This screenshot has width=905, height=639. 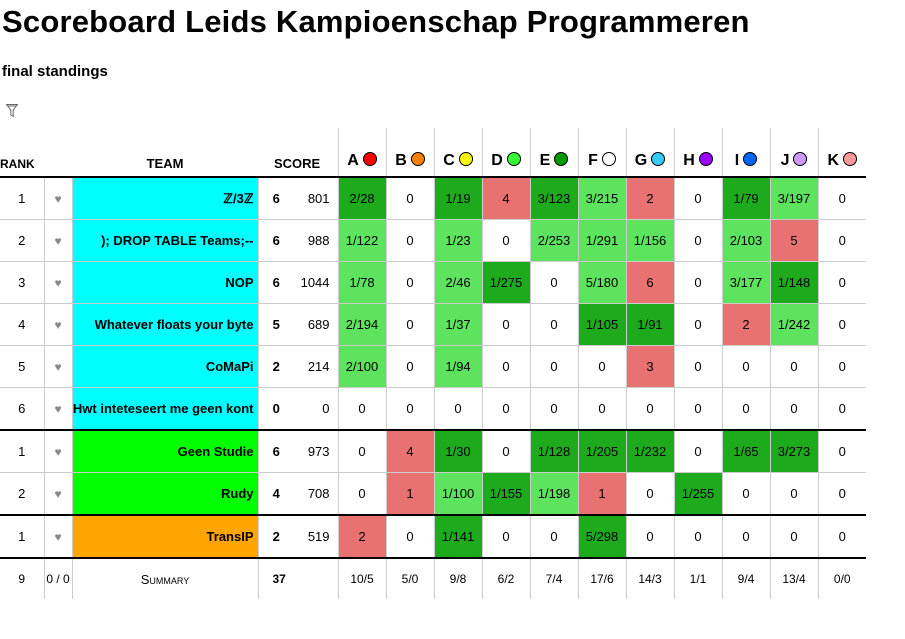 I want to click on filter-icon, so click(x=12, y=111).